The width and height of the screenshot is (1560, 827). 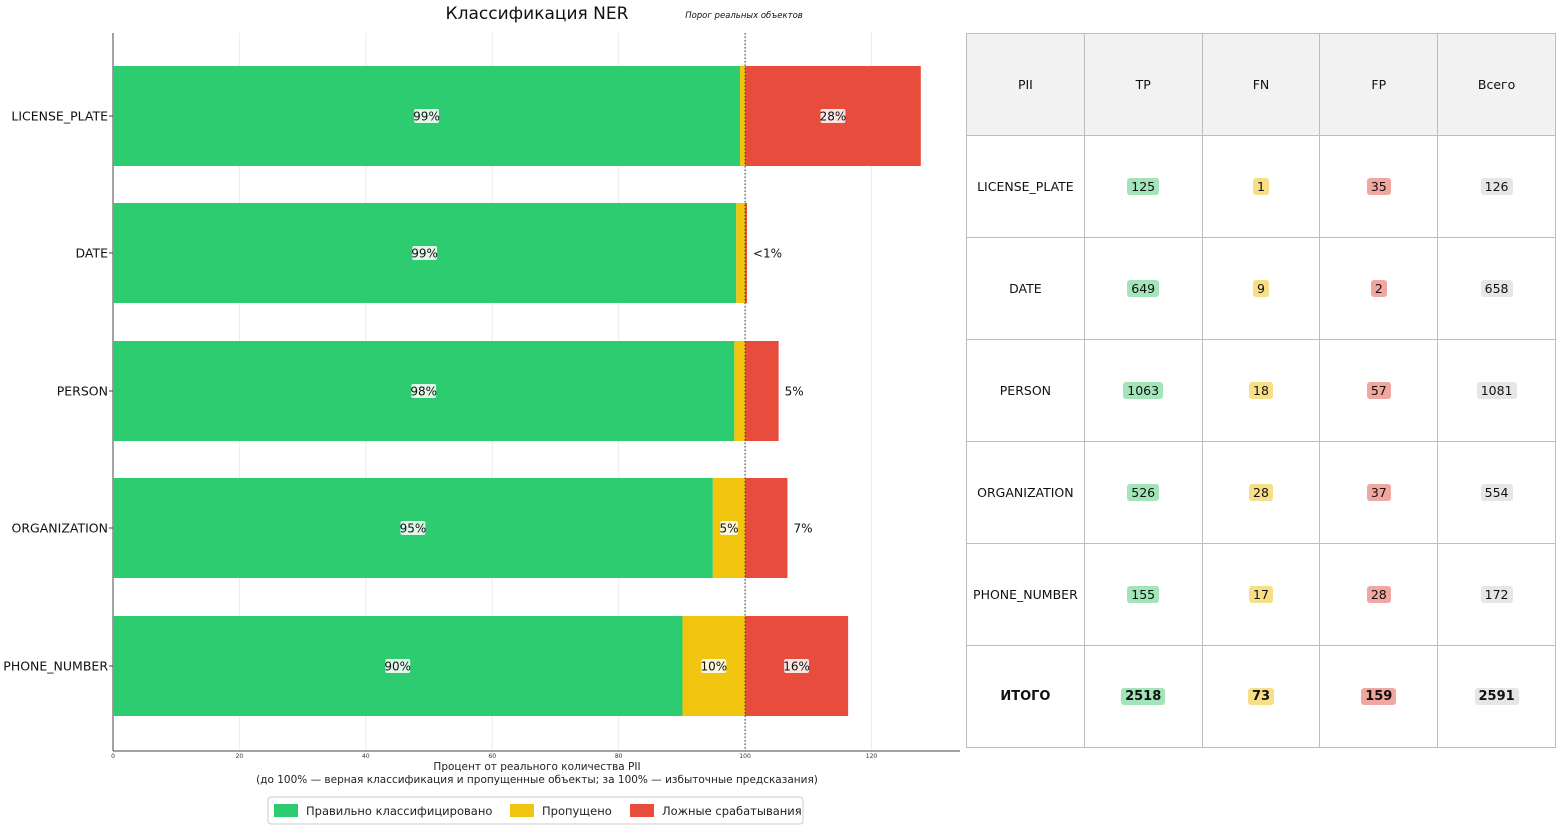 I want to click on value-badge: 649, so click(x=1143, y=288).